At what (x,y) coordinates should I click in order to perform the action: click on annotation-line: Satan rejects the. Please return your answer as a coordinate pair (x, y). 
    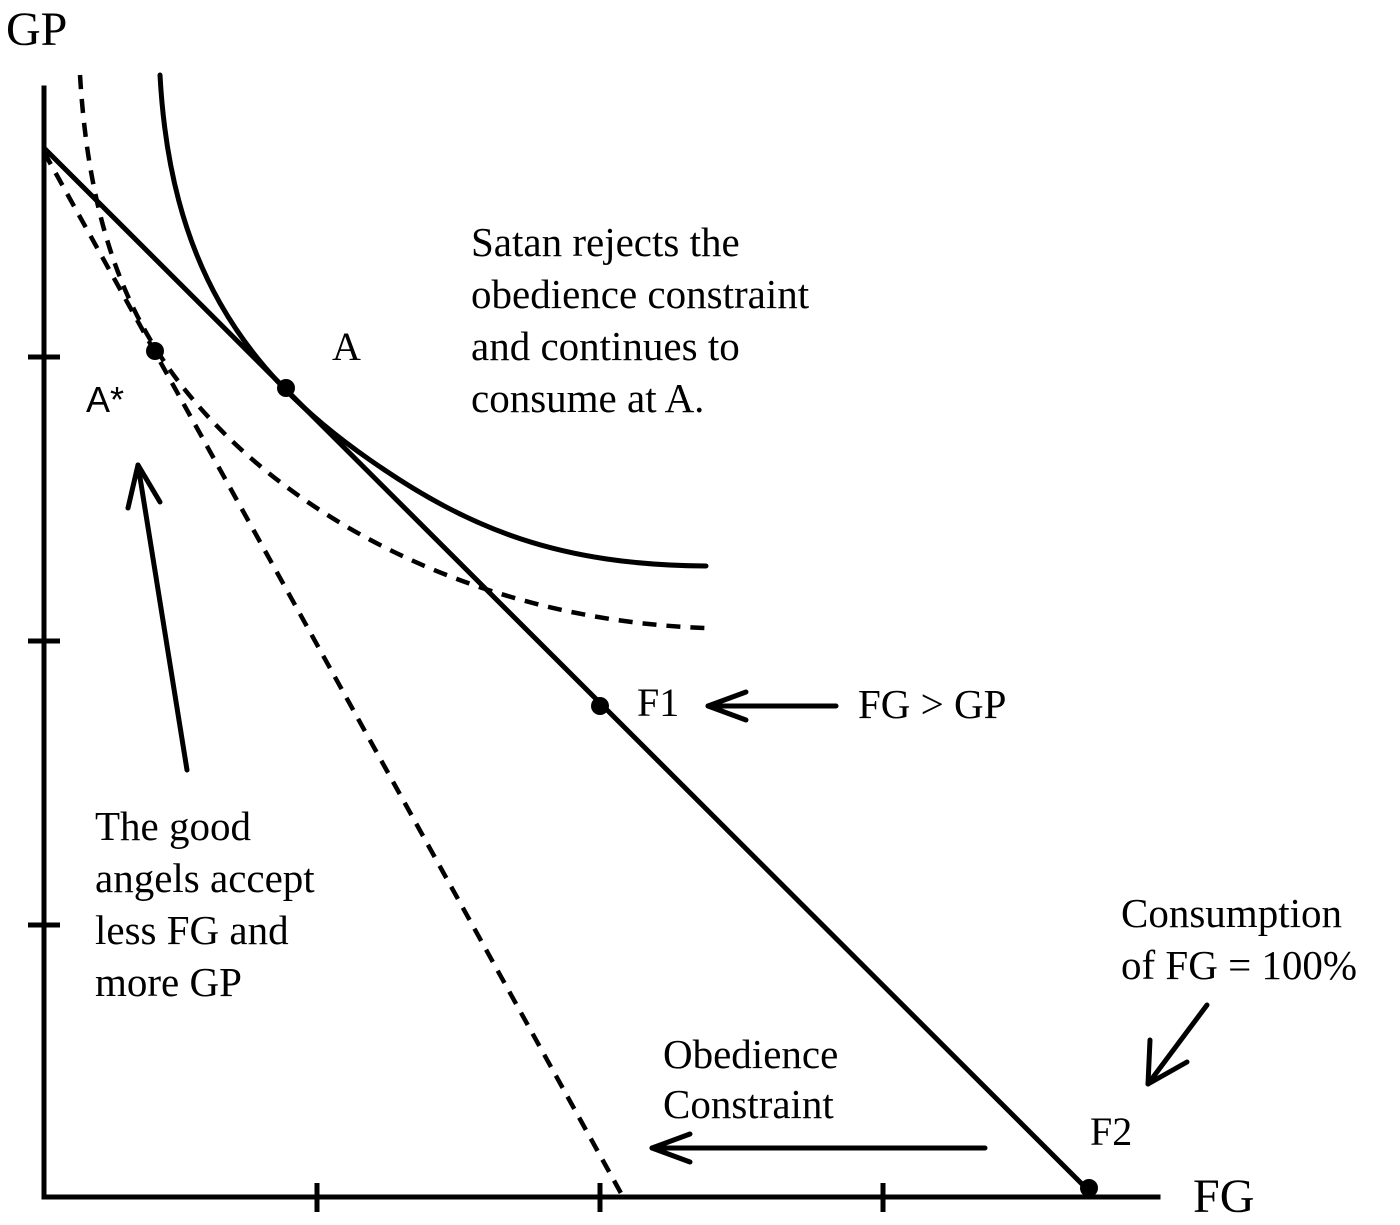
    Looking at the image, I should click on (605, 242).